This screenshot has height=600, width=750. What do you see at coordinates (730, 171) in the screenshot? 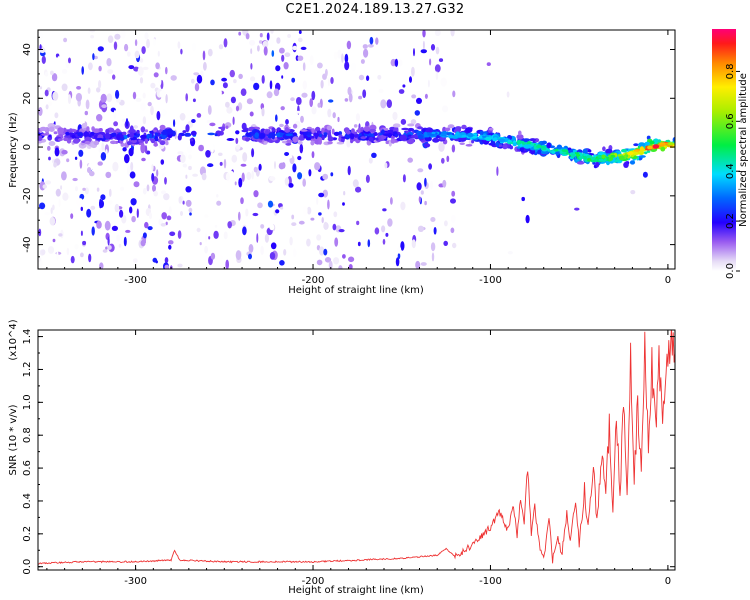
I see `colorbar-tick-label: 0.4` at bounding box center [730, 171].